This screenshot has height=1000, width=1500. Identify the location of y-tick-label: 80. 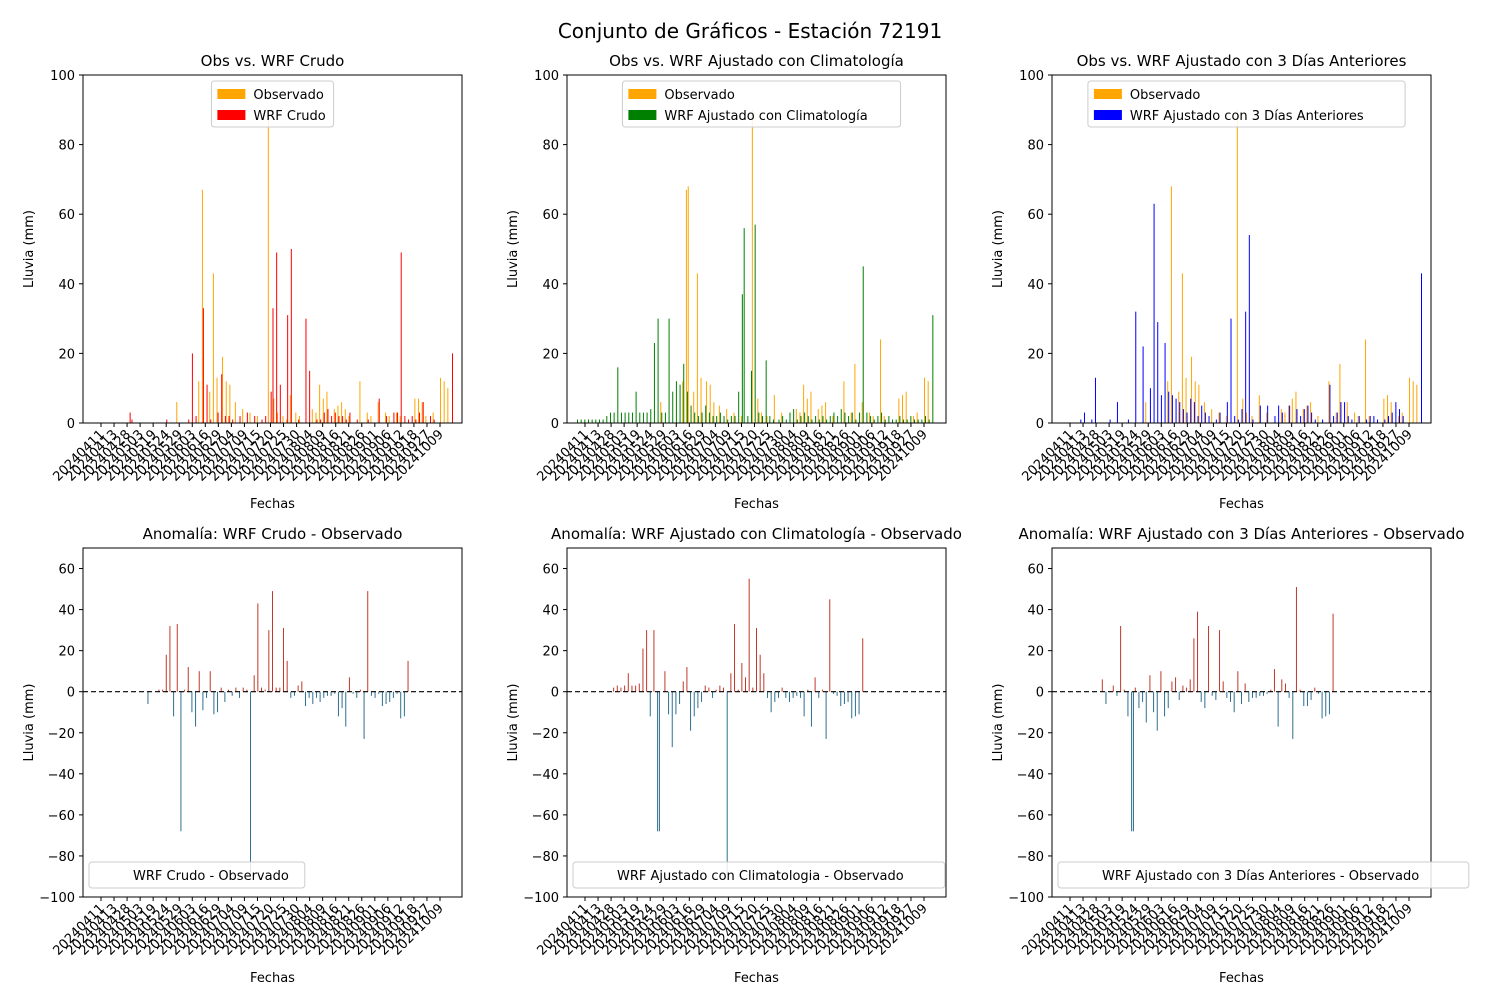
(550, 146).